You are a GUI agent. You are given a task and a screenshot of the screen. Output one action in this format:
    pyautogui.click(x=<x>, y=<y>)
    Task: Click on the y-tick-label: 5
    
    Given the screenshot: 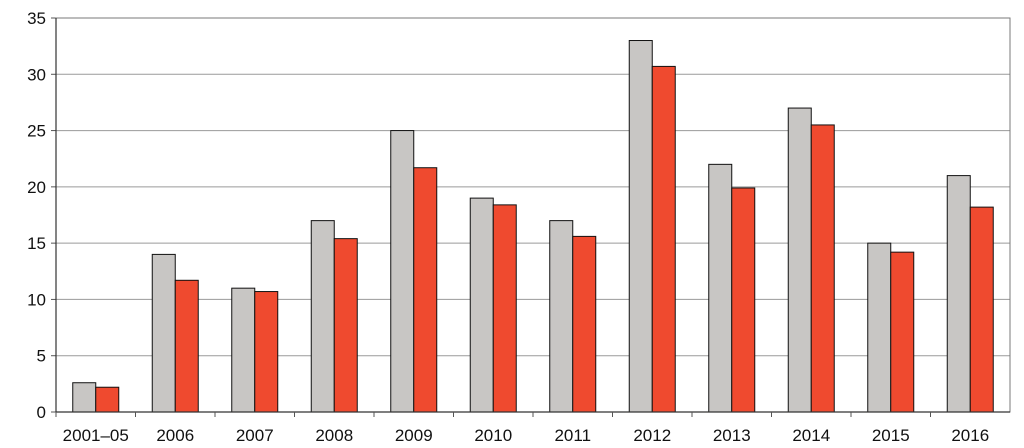 What is the action you would take?
    pyautogui.click(x=41, y=356)
    